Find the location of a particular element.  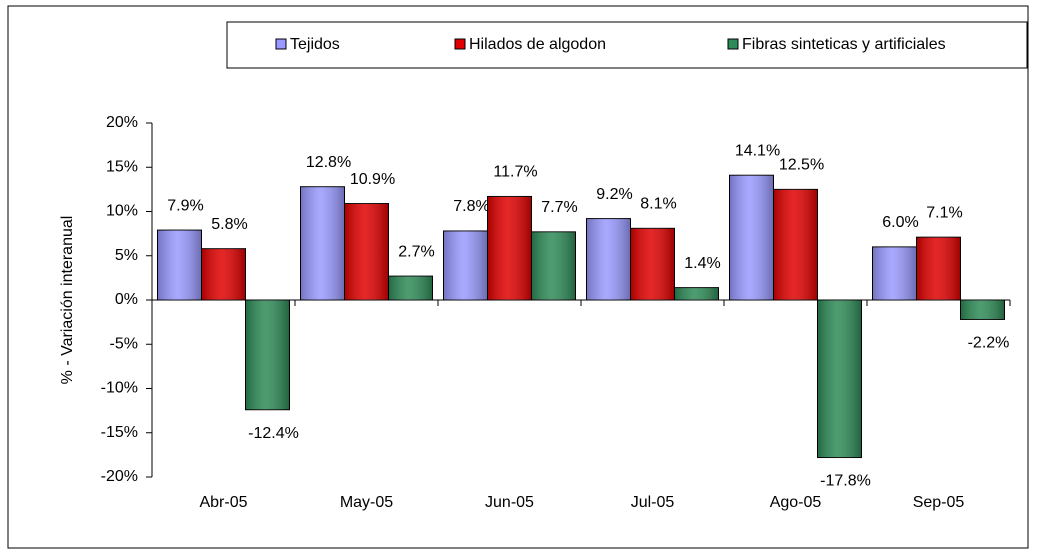

x-tick-label: Sep-05 is located at coordinates (939, 502).